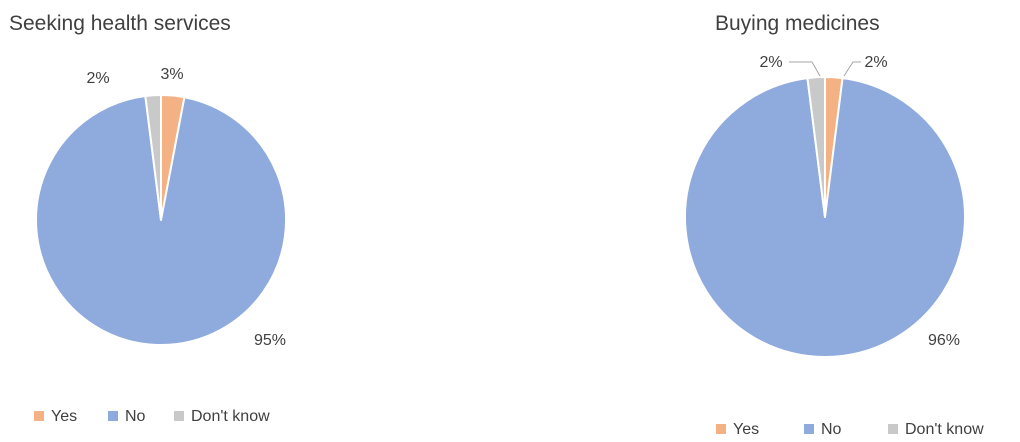 The image size is (1020, 442). I want to click on data-label-no: 95%, so click(270, 340).